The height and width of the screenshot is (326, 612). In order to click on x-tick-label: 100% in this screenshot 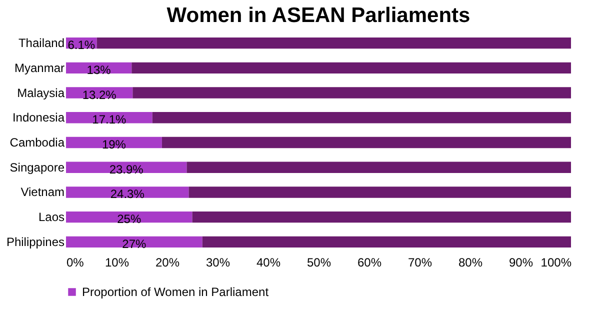, I will do `click(556, 263)`.